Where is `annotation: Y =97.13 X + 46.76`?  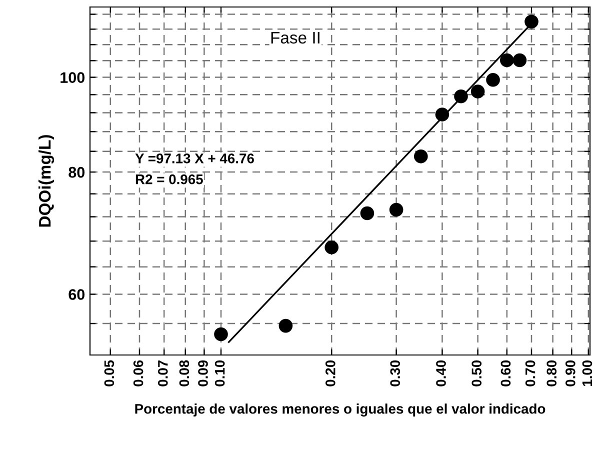
annotation: Y =97.13 X + 46.76 is located at coordinates (194, 159).